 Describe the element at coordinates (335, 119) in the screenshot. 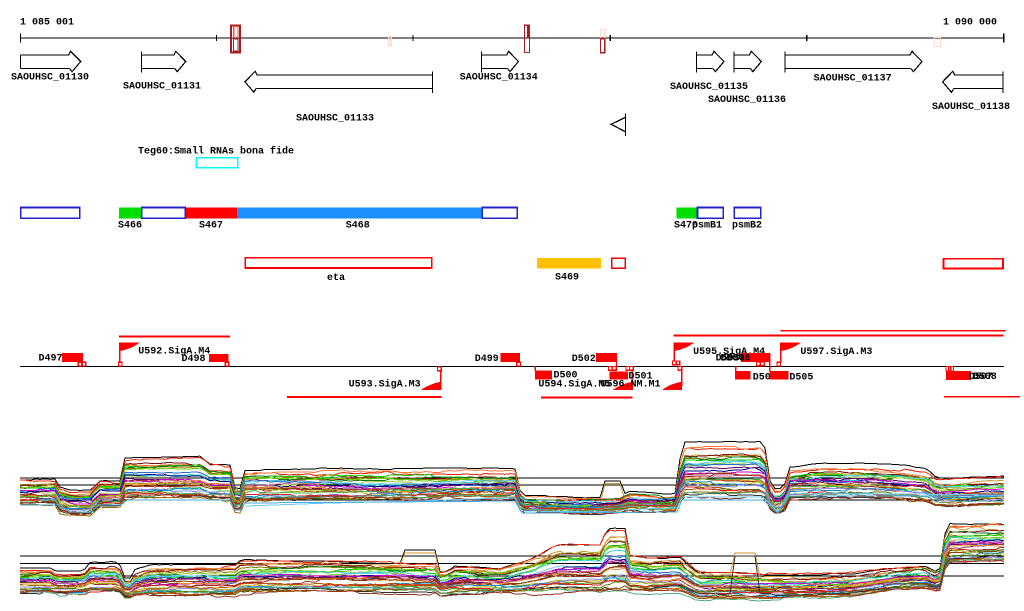

I see `svg-text: SAOUHSC_01133` at that location.